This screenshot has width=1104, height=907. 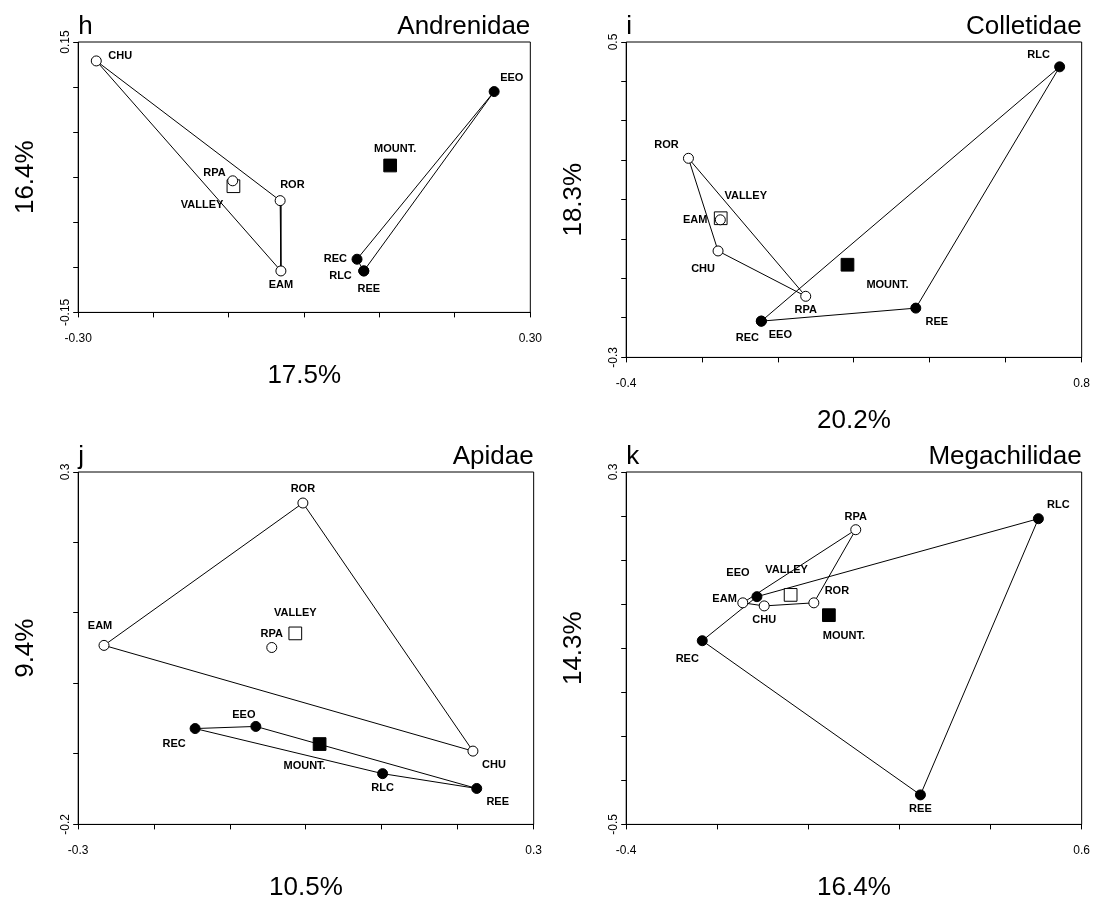 I want to click on x-axis-title: 17.5%, so click(x=304, y=373).